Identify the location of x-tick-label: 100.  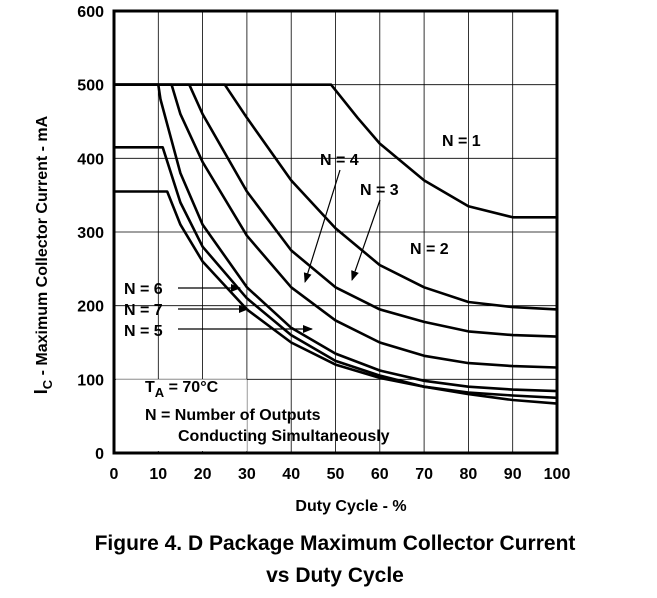
(557, 474).